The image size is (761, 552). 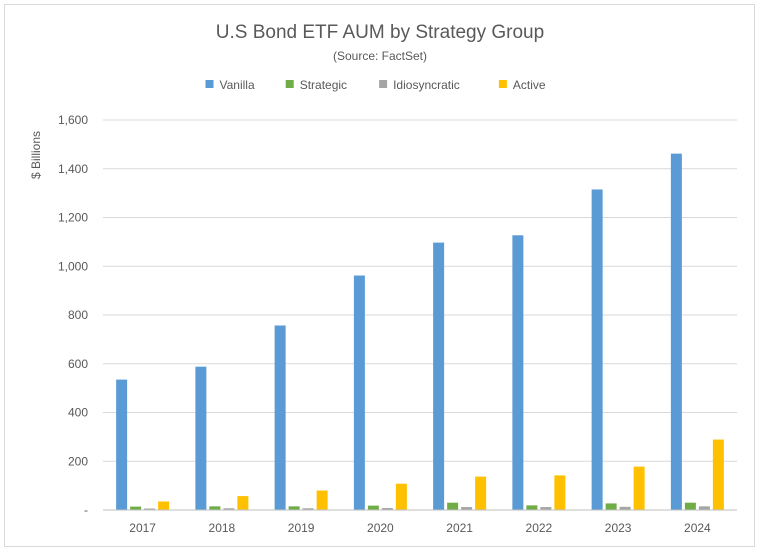 What do you see at coordinates (78, 413) in the screenshot?
I see `y-tick-label: 400` at bounding box center [78, 413].